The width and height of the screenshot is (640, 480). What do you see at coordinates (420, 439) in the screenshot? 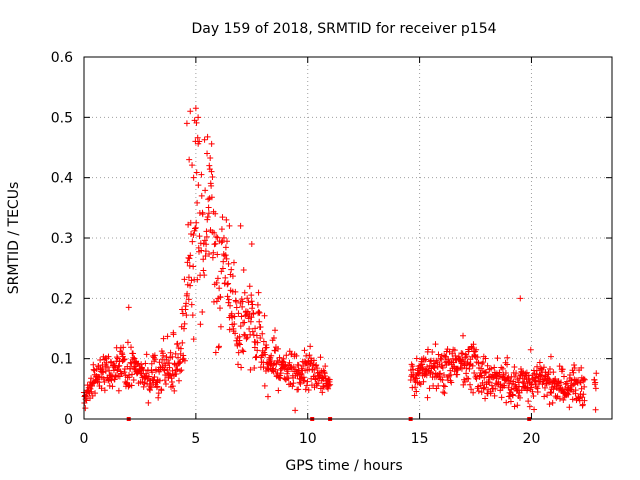
I see `x-tick-label: 15` at bounding box center [420, 439].